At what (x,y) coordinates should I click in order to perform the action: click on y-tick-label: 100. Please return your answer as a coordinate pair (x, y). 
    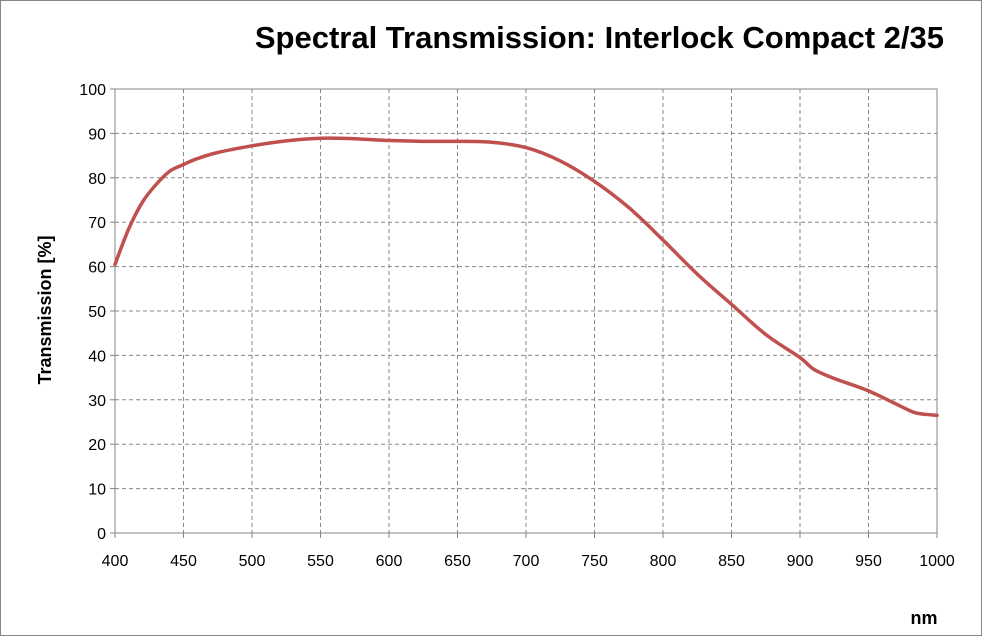
    Looking at the image, I should click on (92, 90).